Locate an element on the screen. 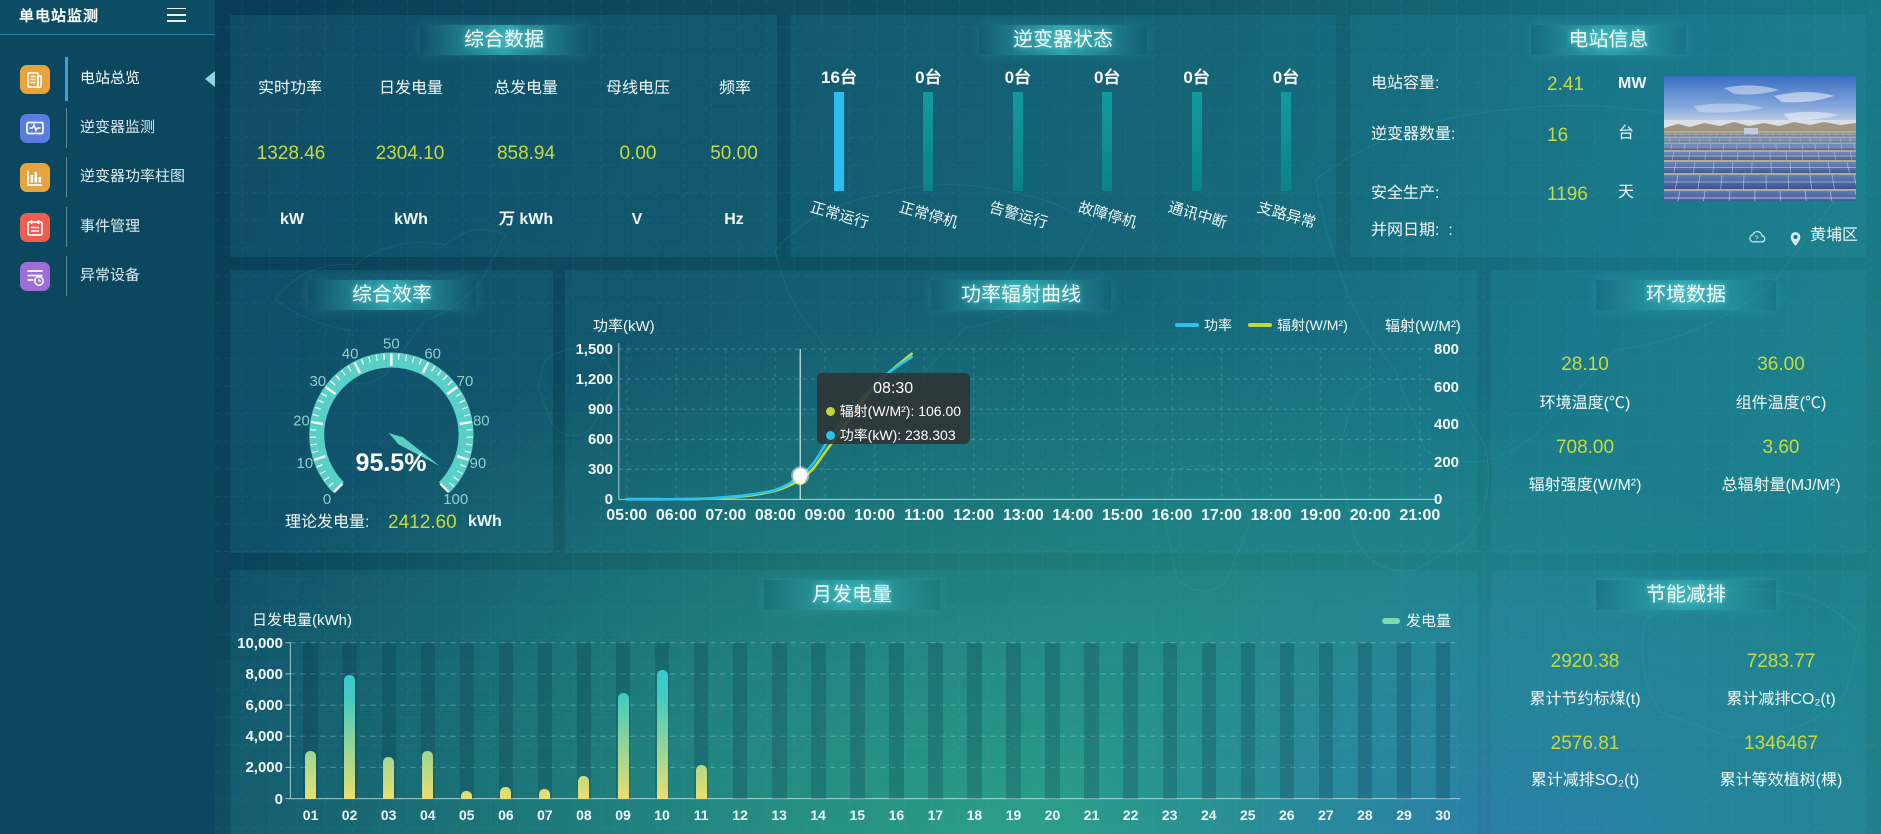 This screenshot has height=834, width=1881. svg-text: 70 is located at coordinates (465, 381).